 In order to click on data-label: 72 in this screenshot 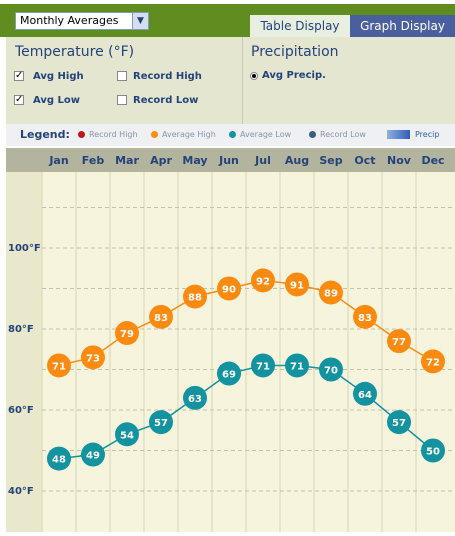, I will do `click(433, 362)`.